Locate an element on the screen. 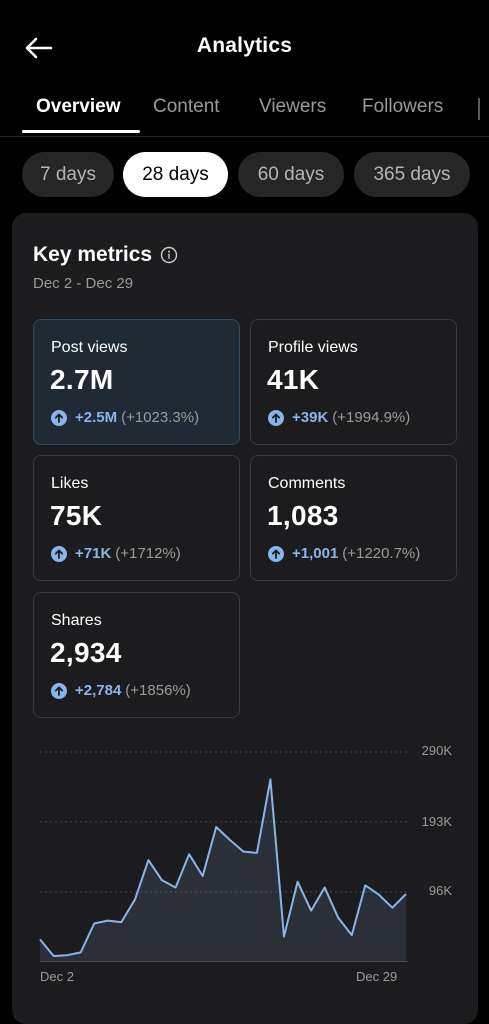 The width and height of the screenshot is (489, 1024). y-tick-label: 290K is located at coordinates (436, 750).